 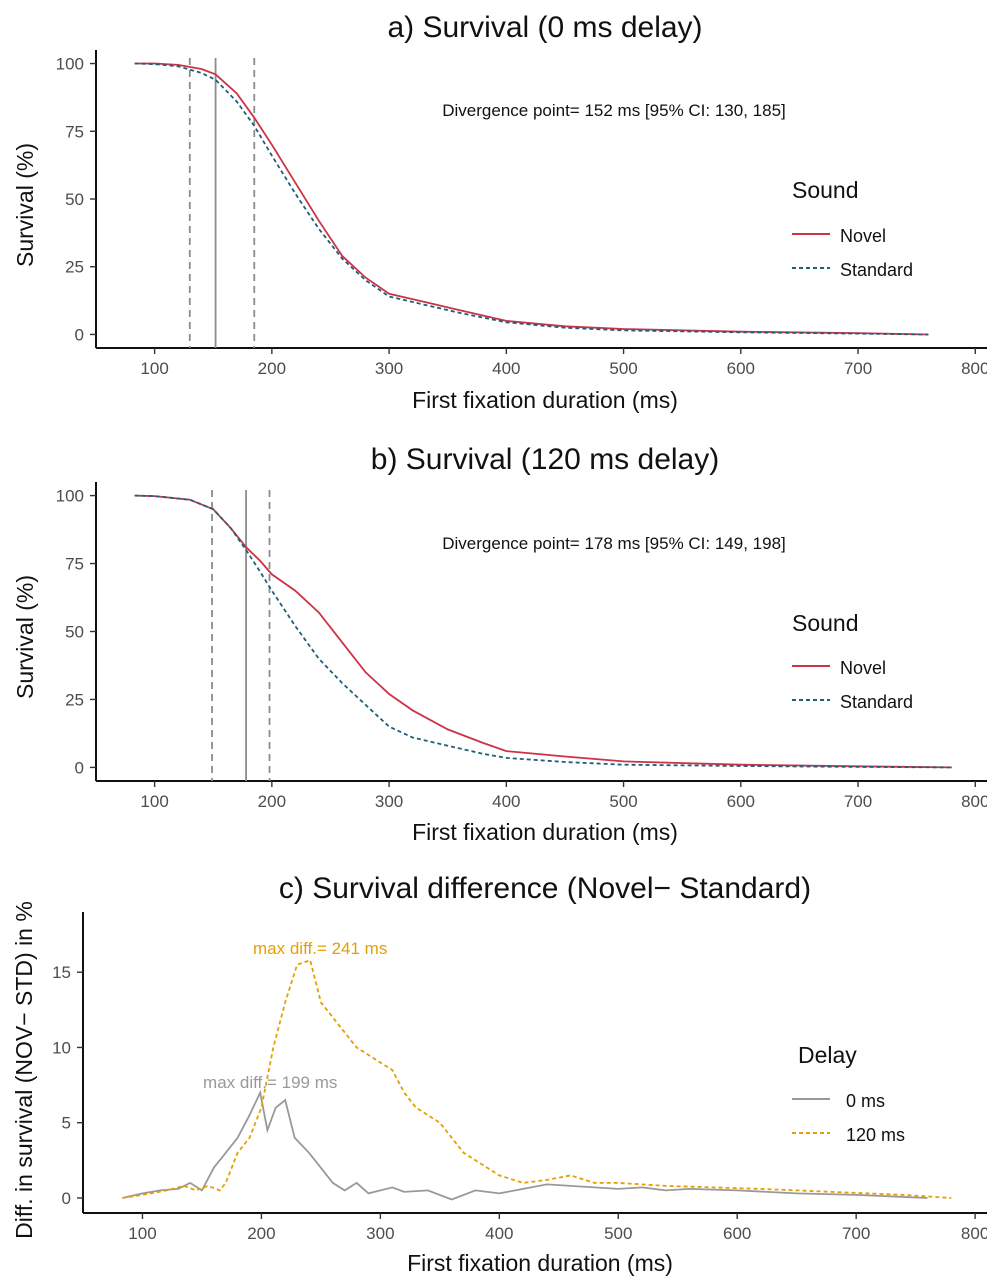 I want to click on panel-b-ylabel: Survival (%), so click(x=25, y=637).